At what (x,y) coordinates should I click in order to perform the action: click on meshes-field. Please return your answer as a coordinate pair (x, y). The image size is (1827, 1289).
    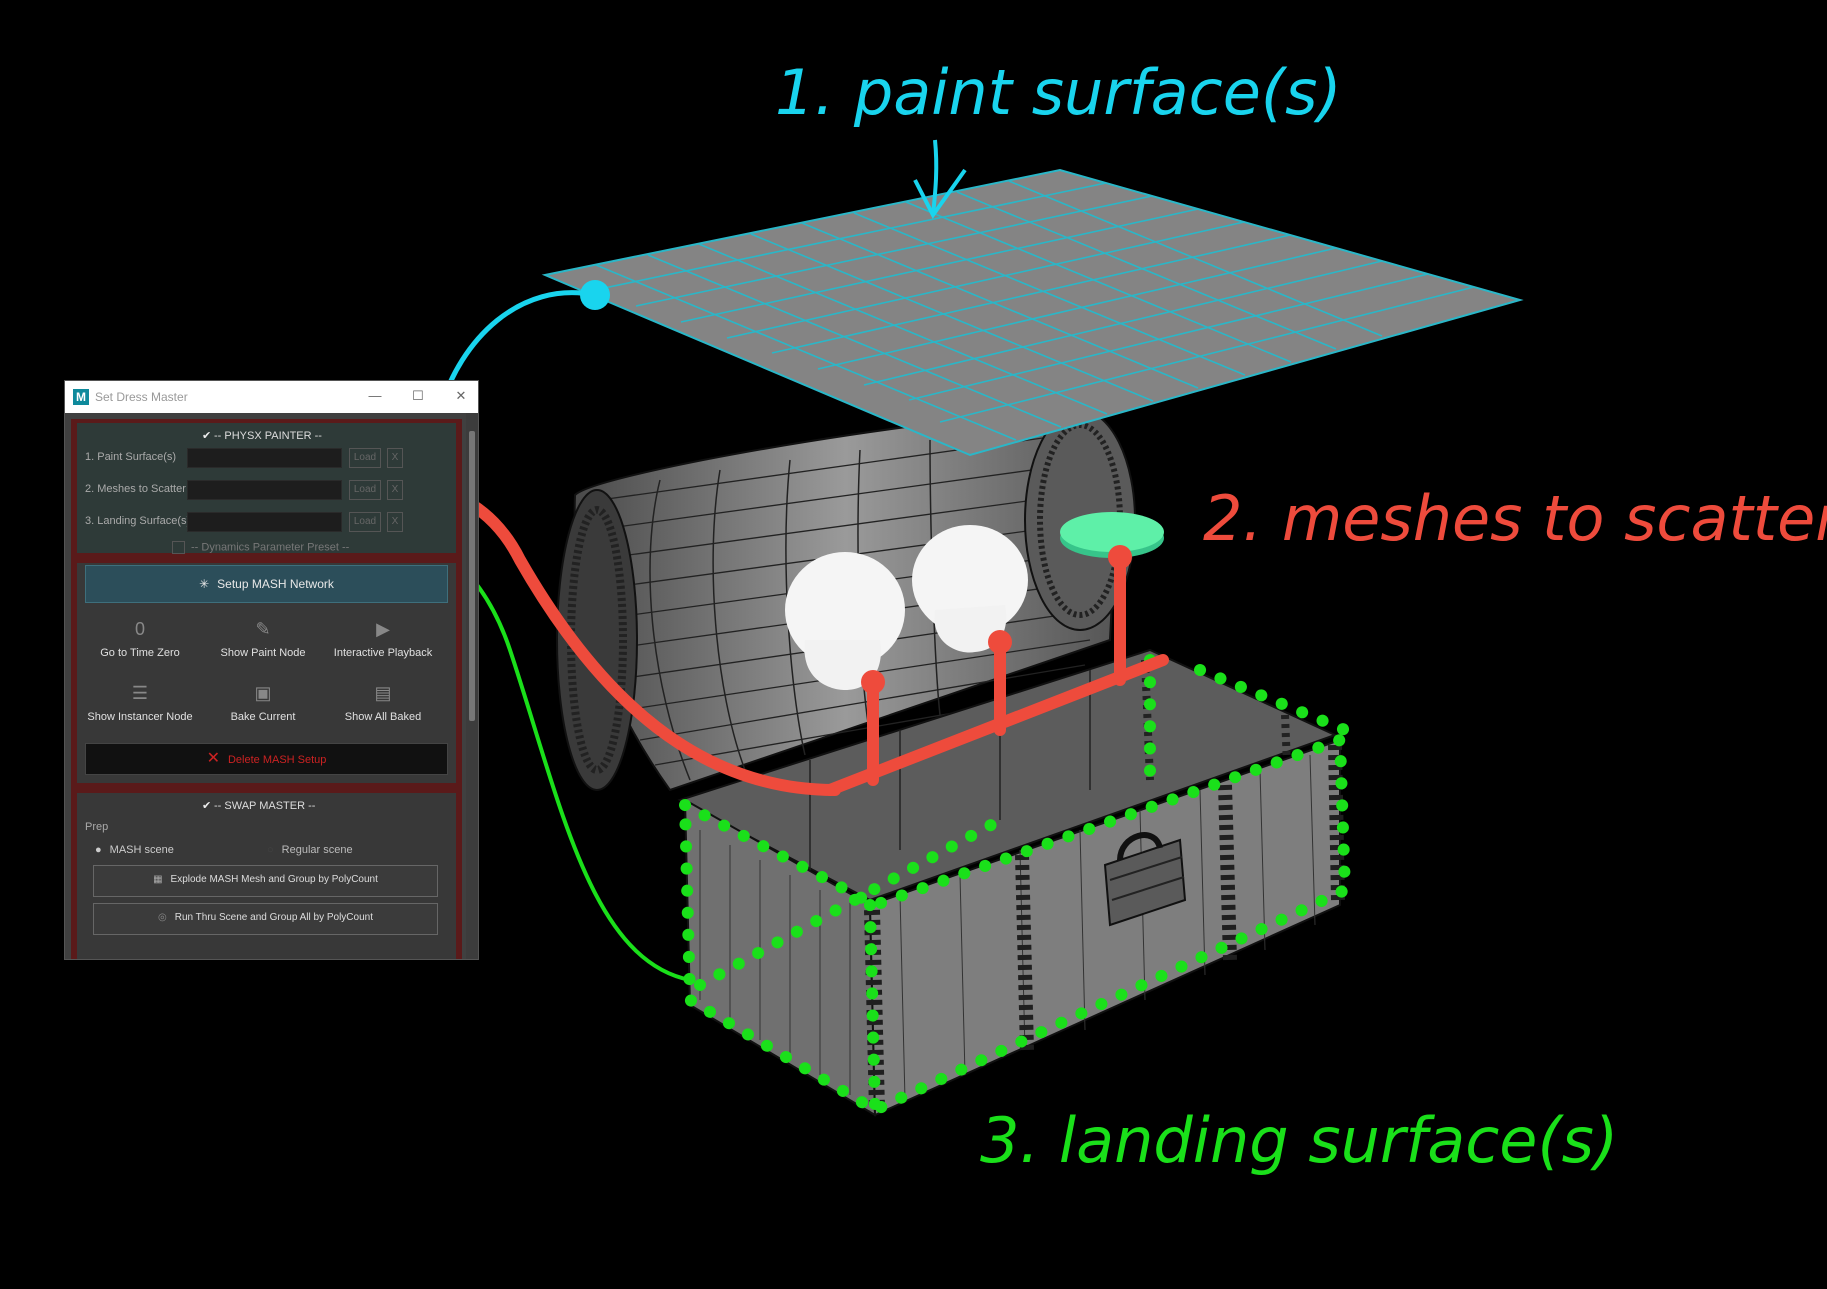
    Looking at the image, I should click on (264, 490).